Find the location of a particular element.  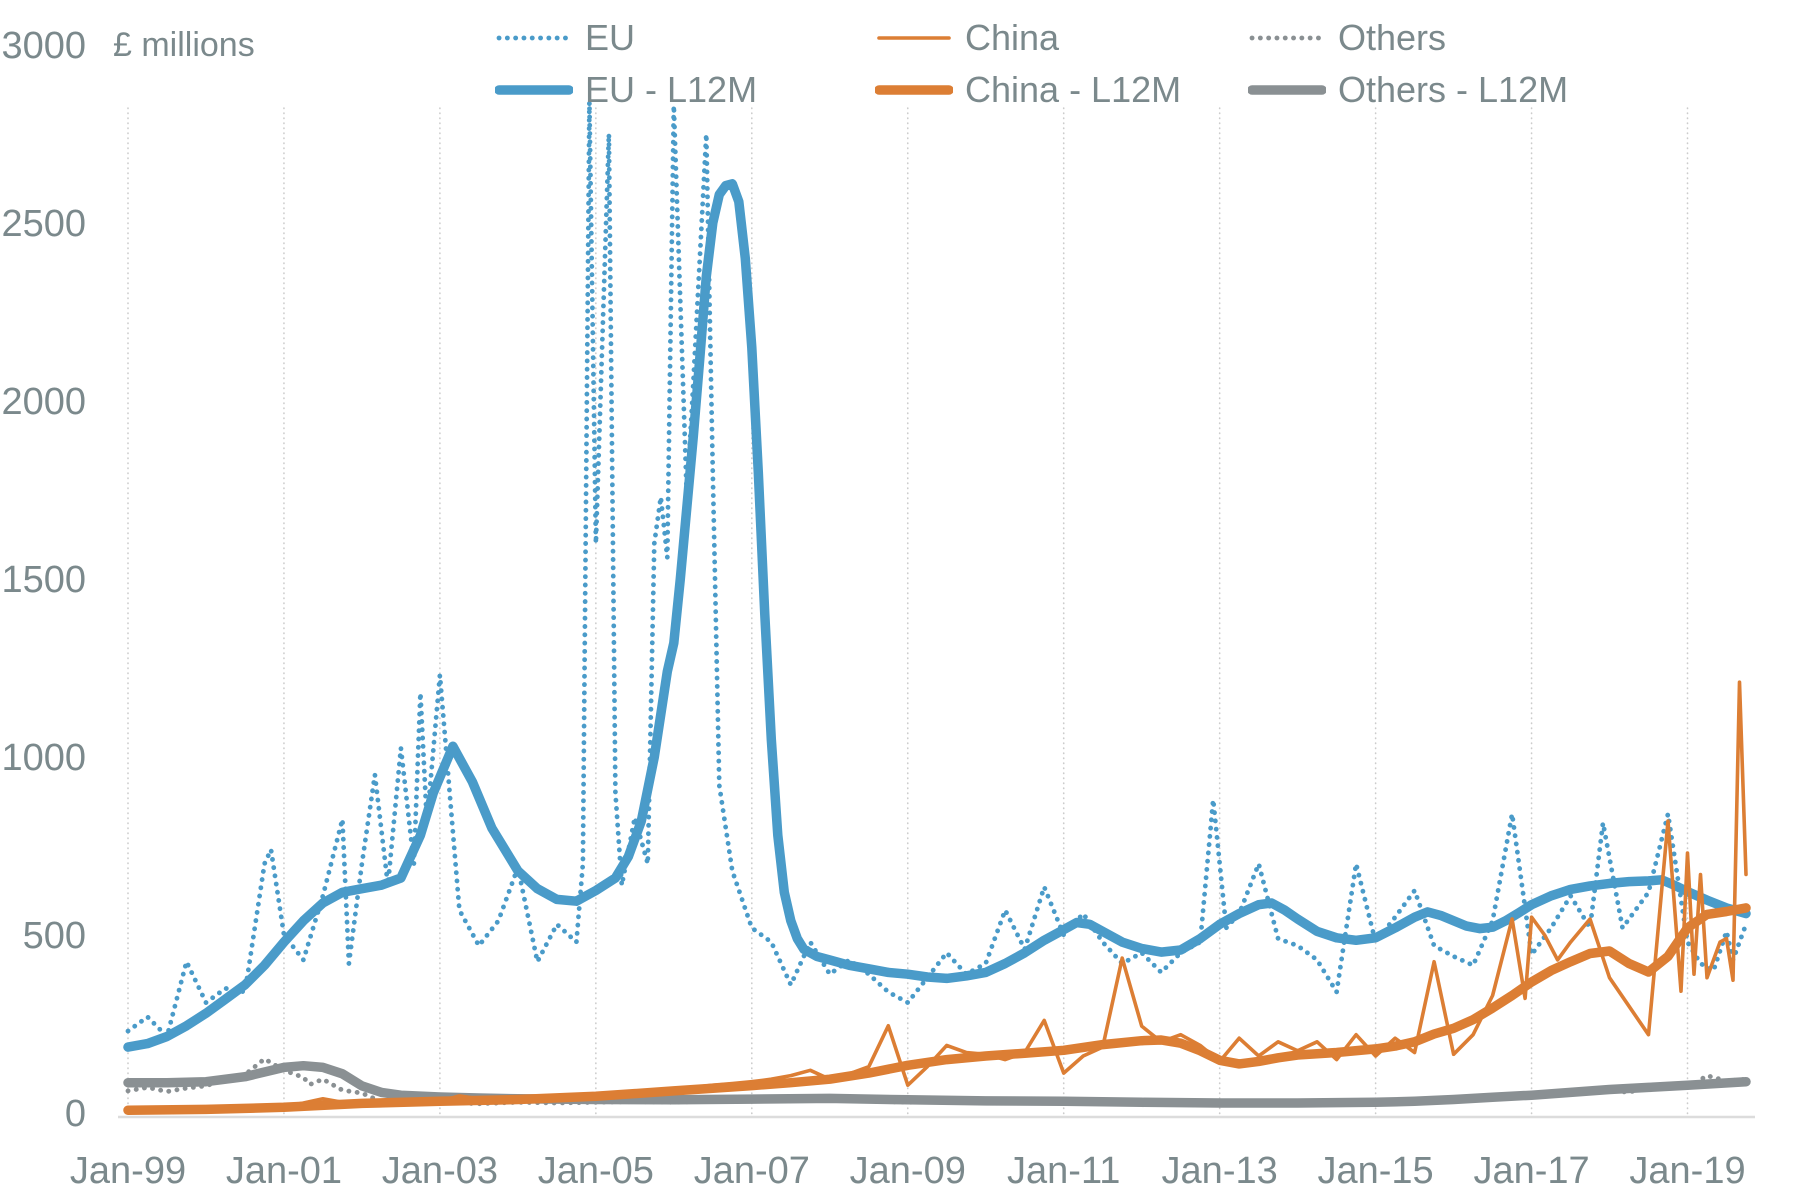

legend-label-china: China is located at coordinates (1012, 37).